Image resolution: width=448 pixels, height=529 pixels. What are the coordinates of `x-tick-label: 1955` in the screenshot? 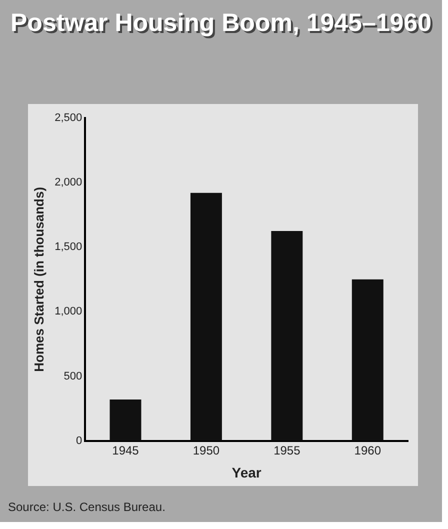 It's located at (287, 450).